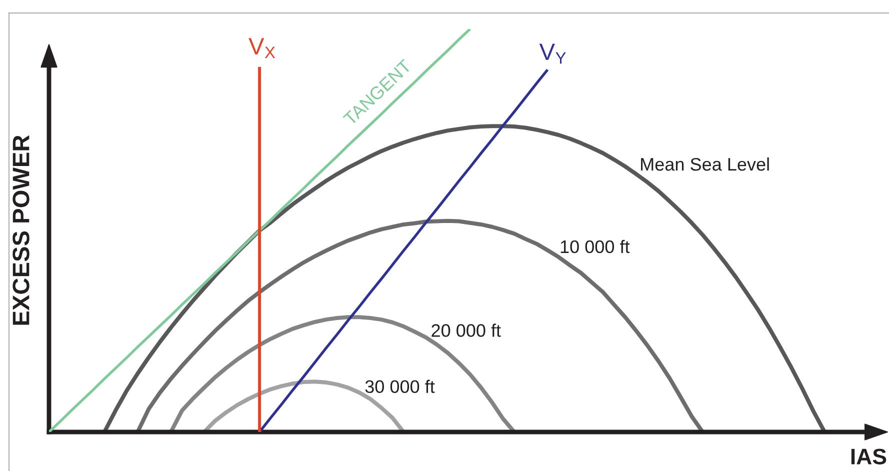 Image resolution: width=889 pixels, height=471 pixels. I want to click on series-label: 30 000 ft, so click(400, 387).